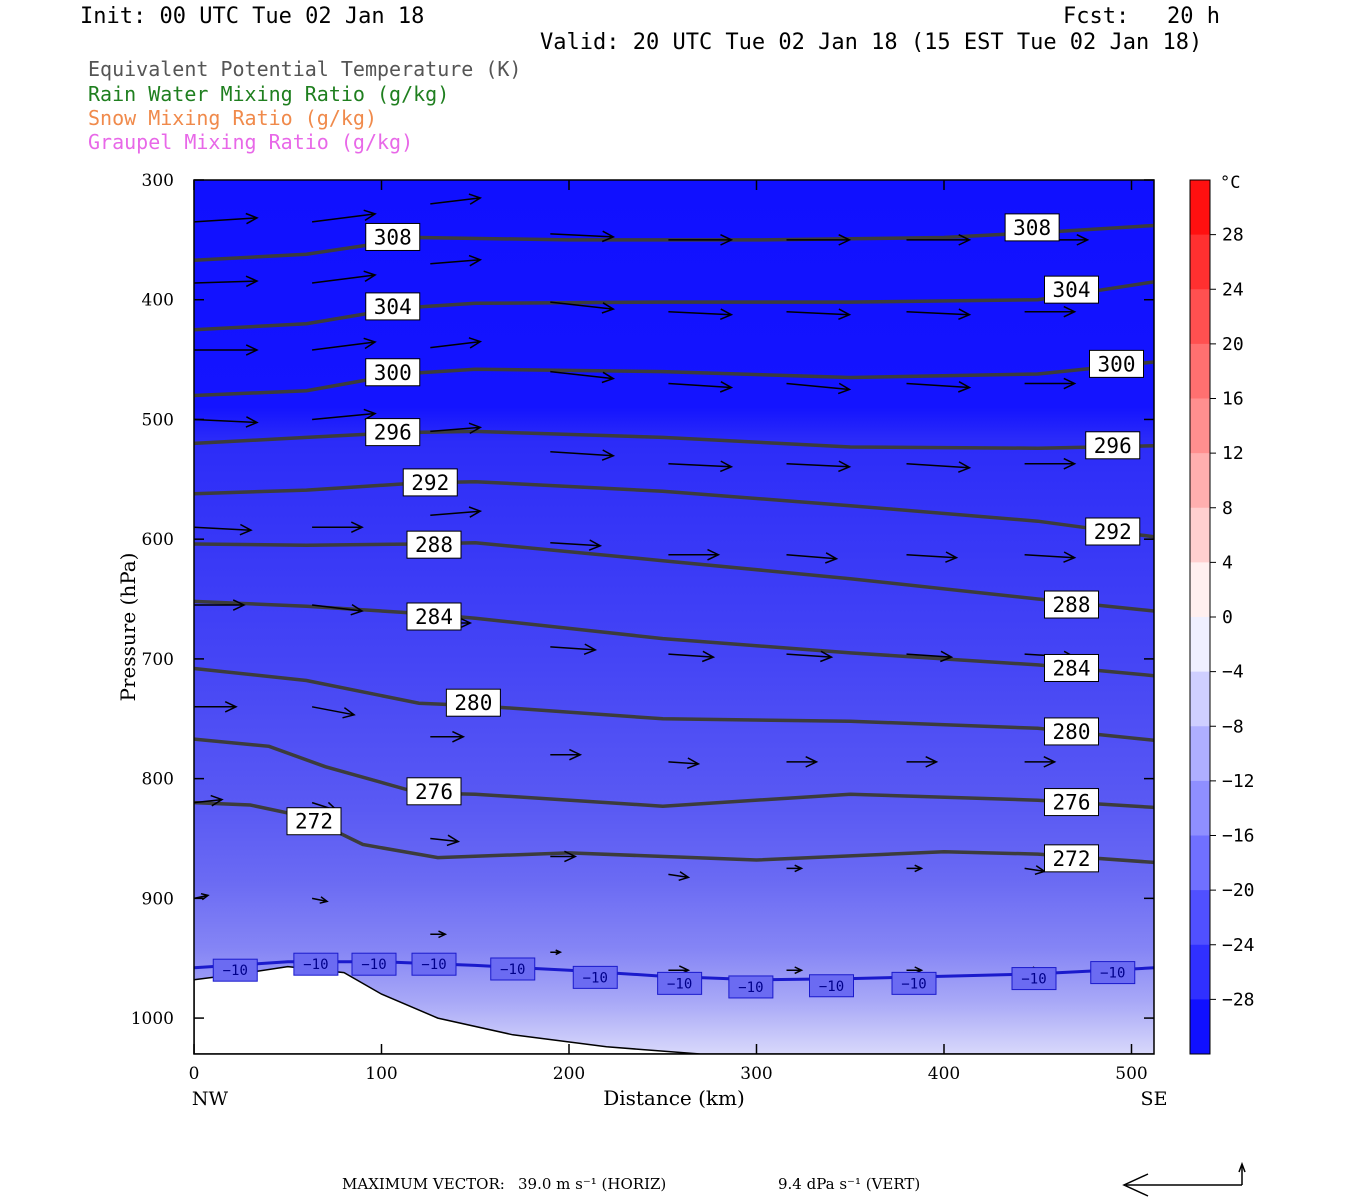 The image size is (1350, 1200). What do you see at coordinates (1227, 508) in the screenshot?
I see `colorbar-tick-label: 8` at bounding box center [1227, 508].